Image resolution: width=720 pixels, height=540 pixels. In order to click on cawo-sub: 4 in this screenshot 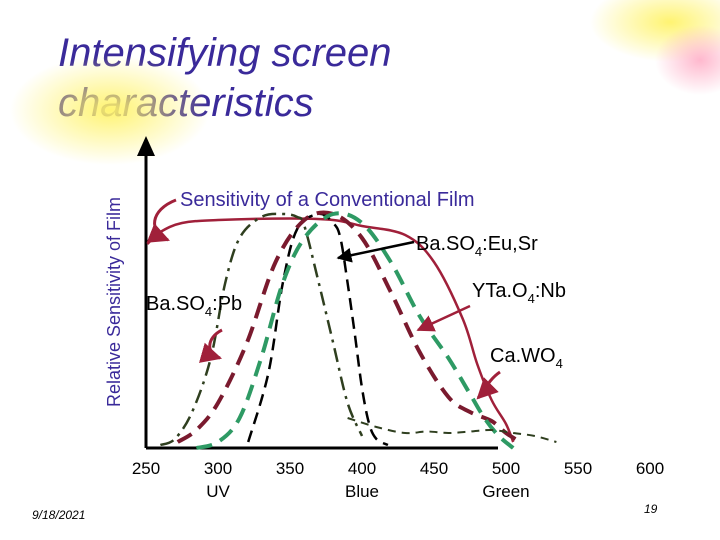, I will do `click(559, 363)`.